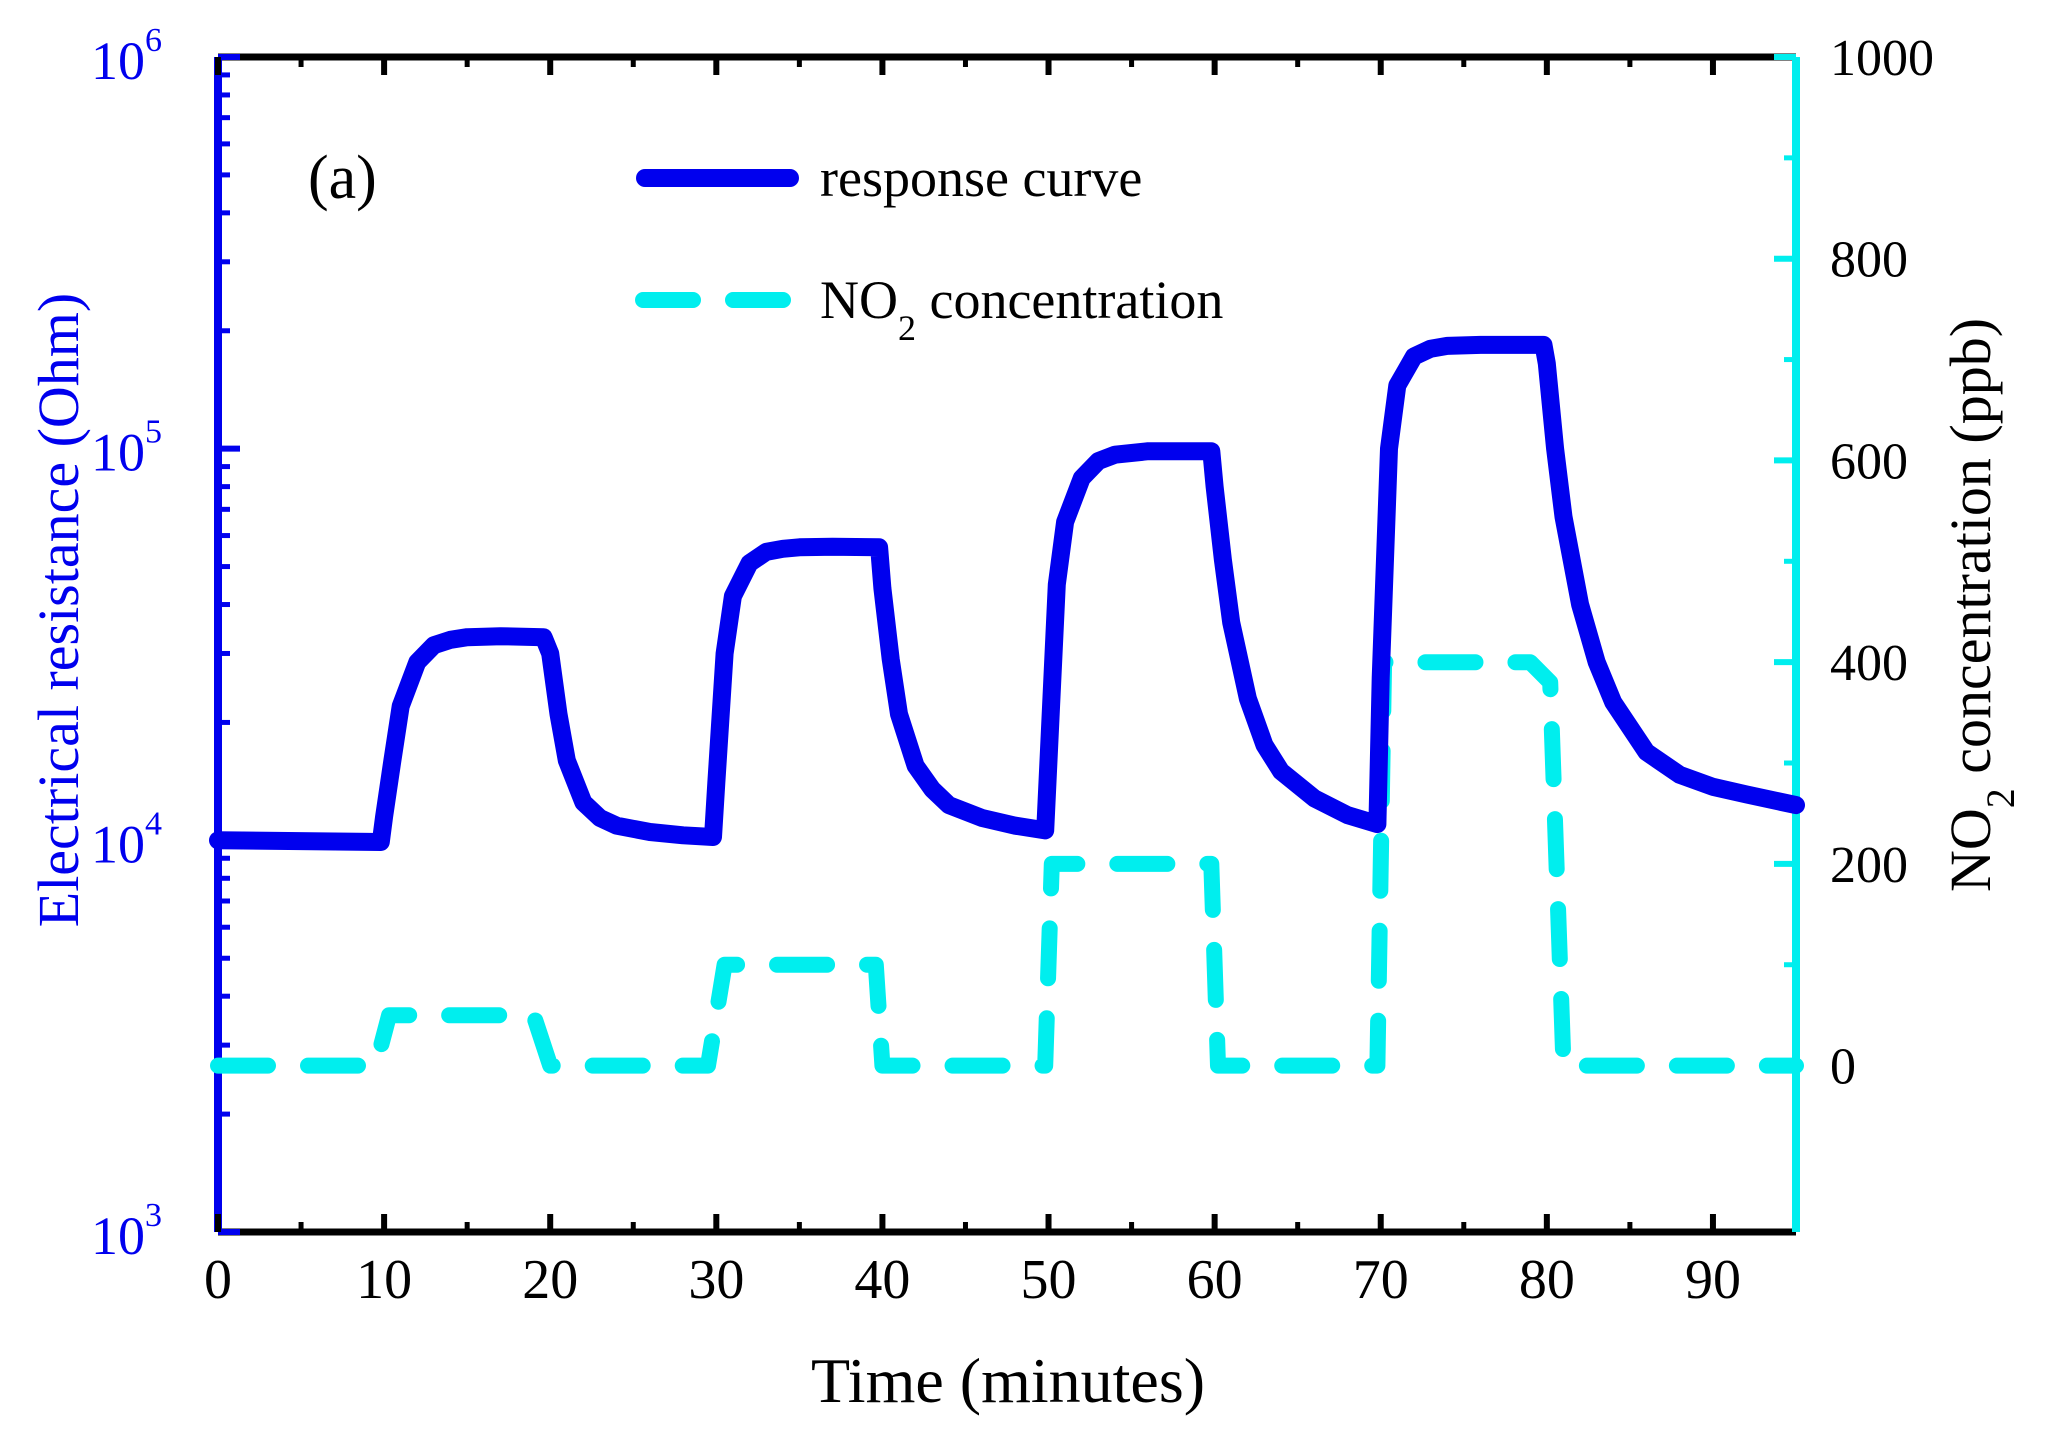  What do you see at coordinates (1843, 1067) in the screenshot?
I see `right-tick-label: 0` at bounding box center [1843, 1067].